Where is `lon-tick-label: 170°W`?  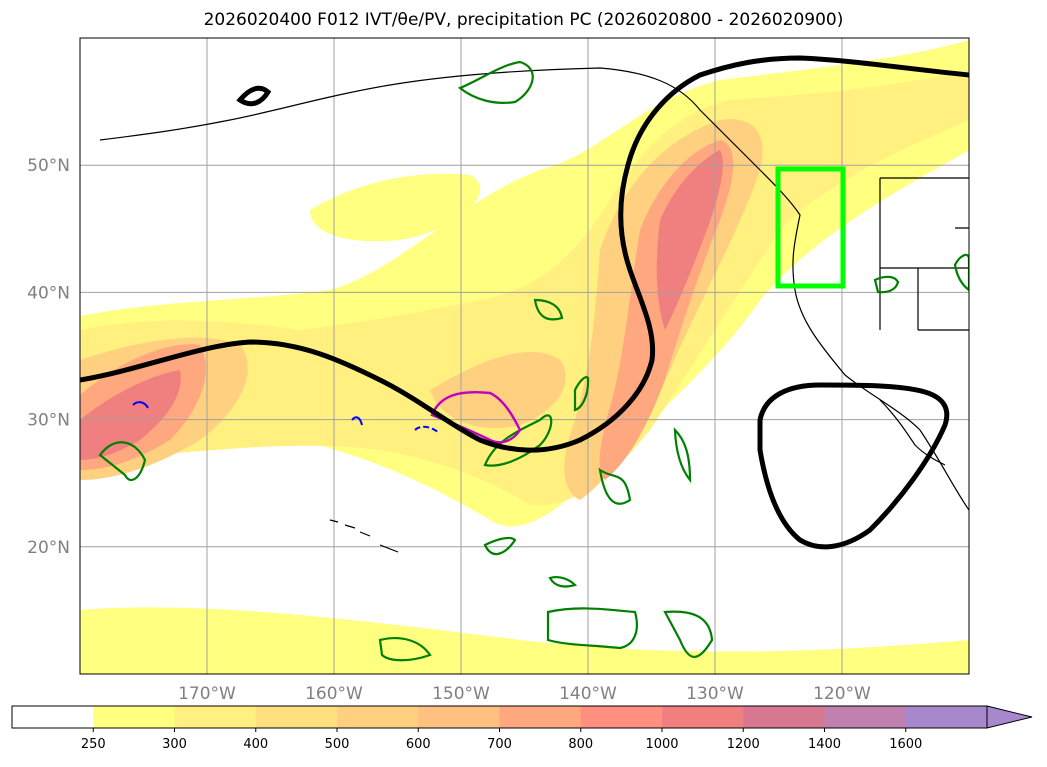 lon-tick-label: 170°W is located at coordinates (207, 694).